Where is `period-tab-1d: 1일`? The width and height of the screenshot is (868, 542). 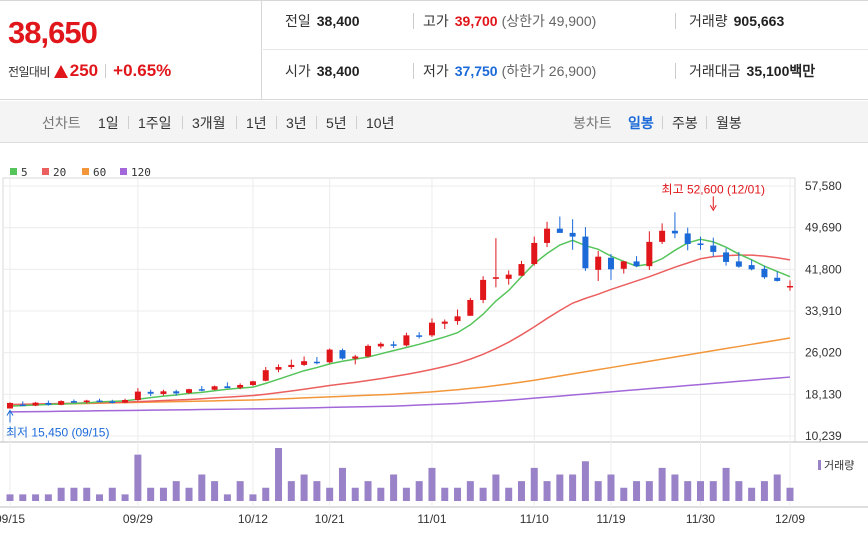 period-tab-1d: 1일 is located at coordinates (108, 123).